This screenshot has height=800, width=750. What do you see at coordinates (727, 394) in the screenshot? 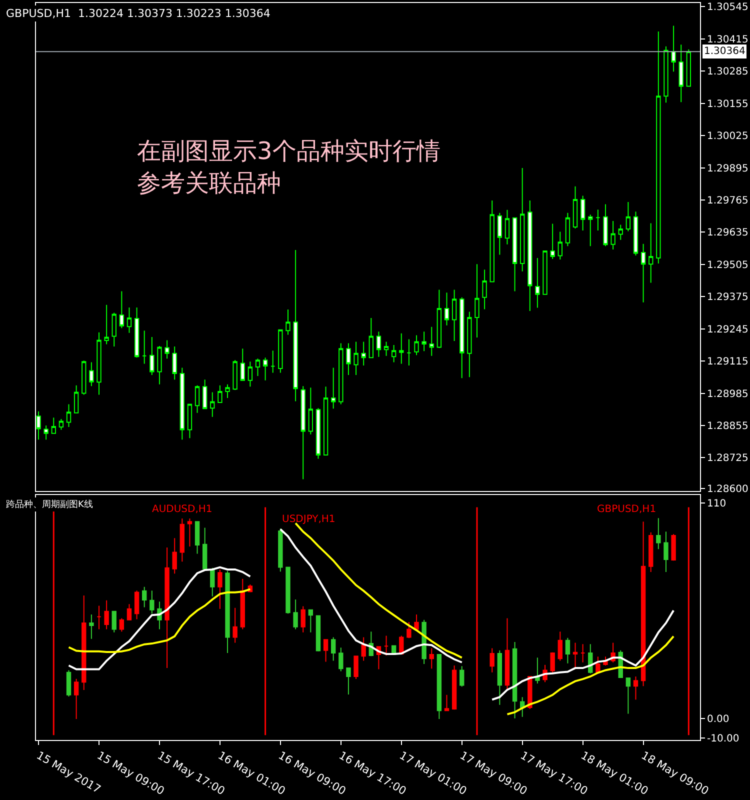
I see `y-tick-label: 1.28985` at bounding box center [727, 394].